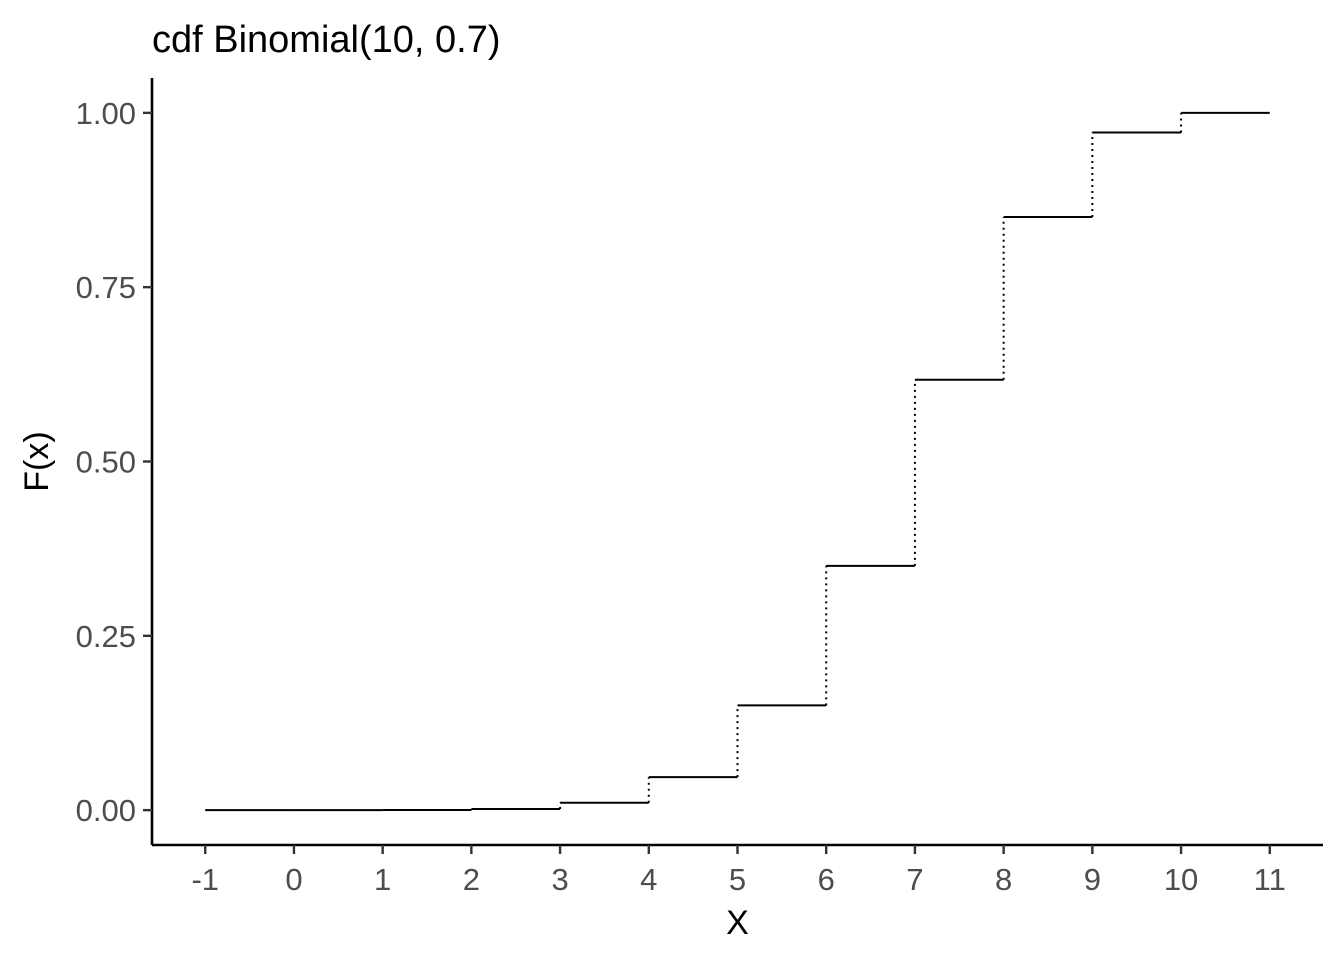  What do you see at coordinates (382, 879) in the screenshot?
I see `x-tick-label: 1` at bounding box center [382, 879].